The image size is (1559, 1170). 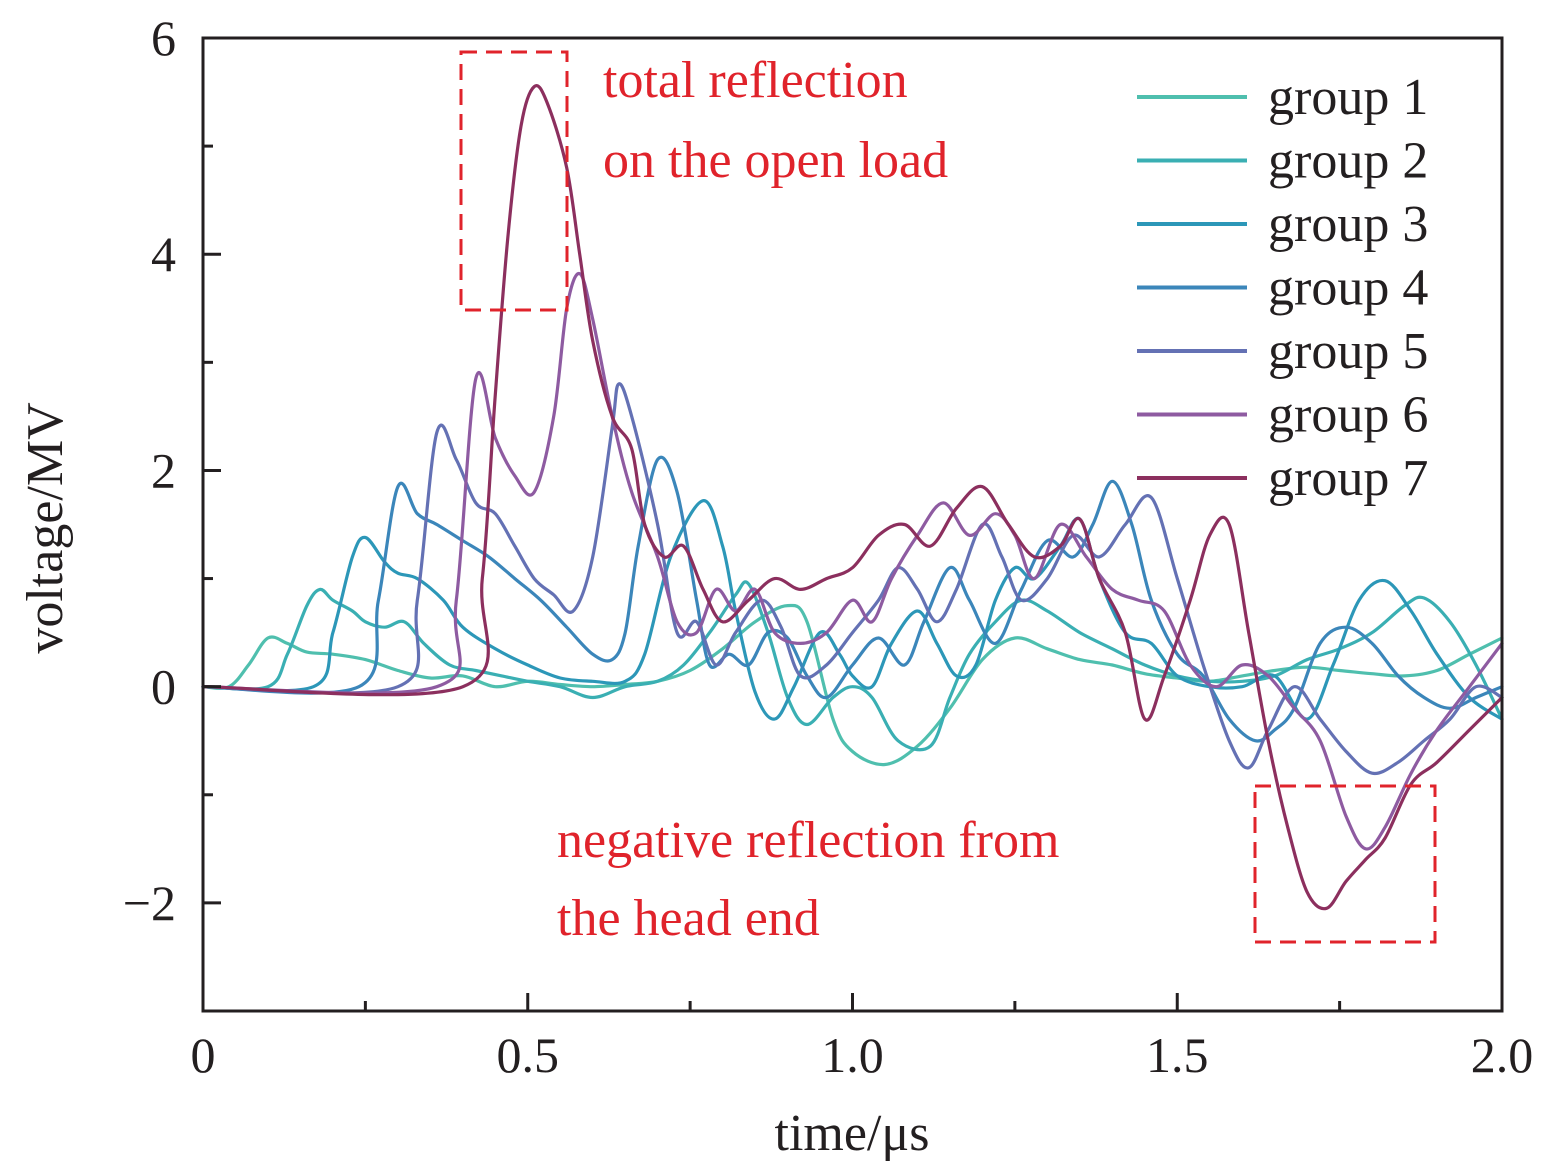 I want to click on negative-reflection-box, so click(x=1345, y=864).